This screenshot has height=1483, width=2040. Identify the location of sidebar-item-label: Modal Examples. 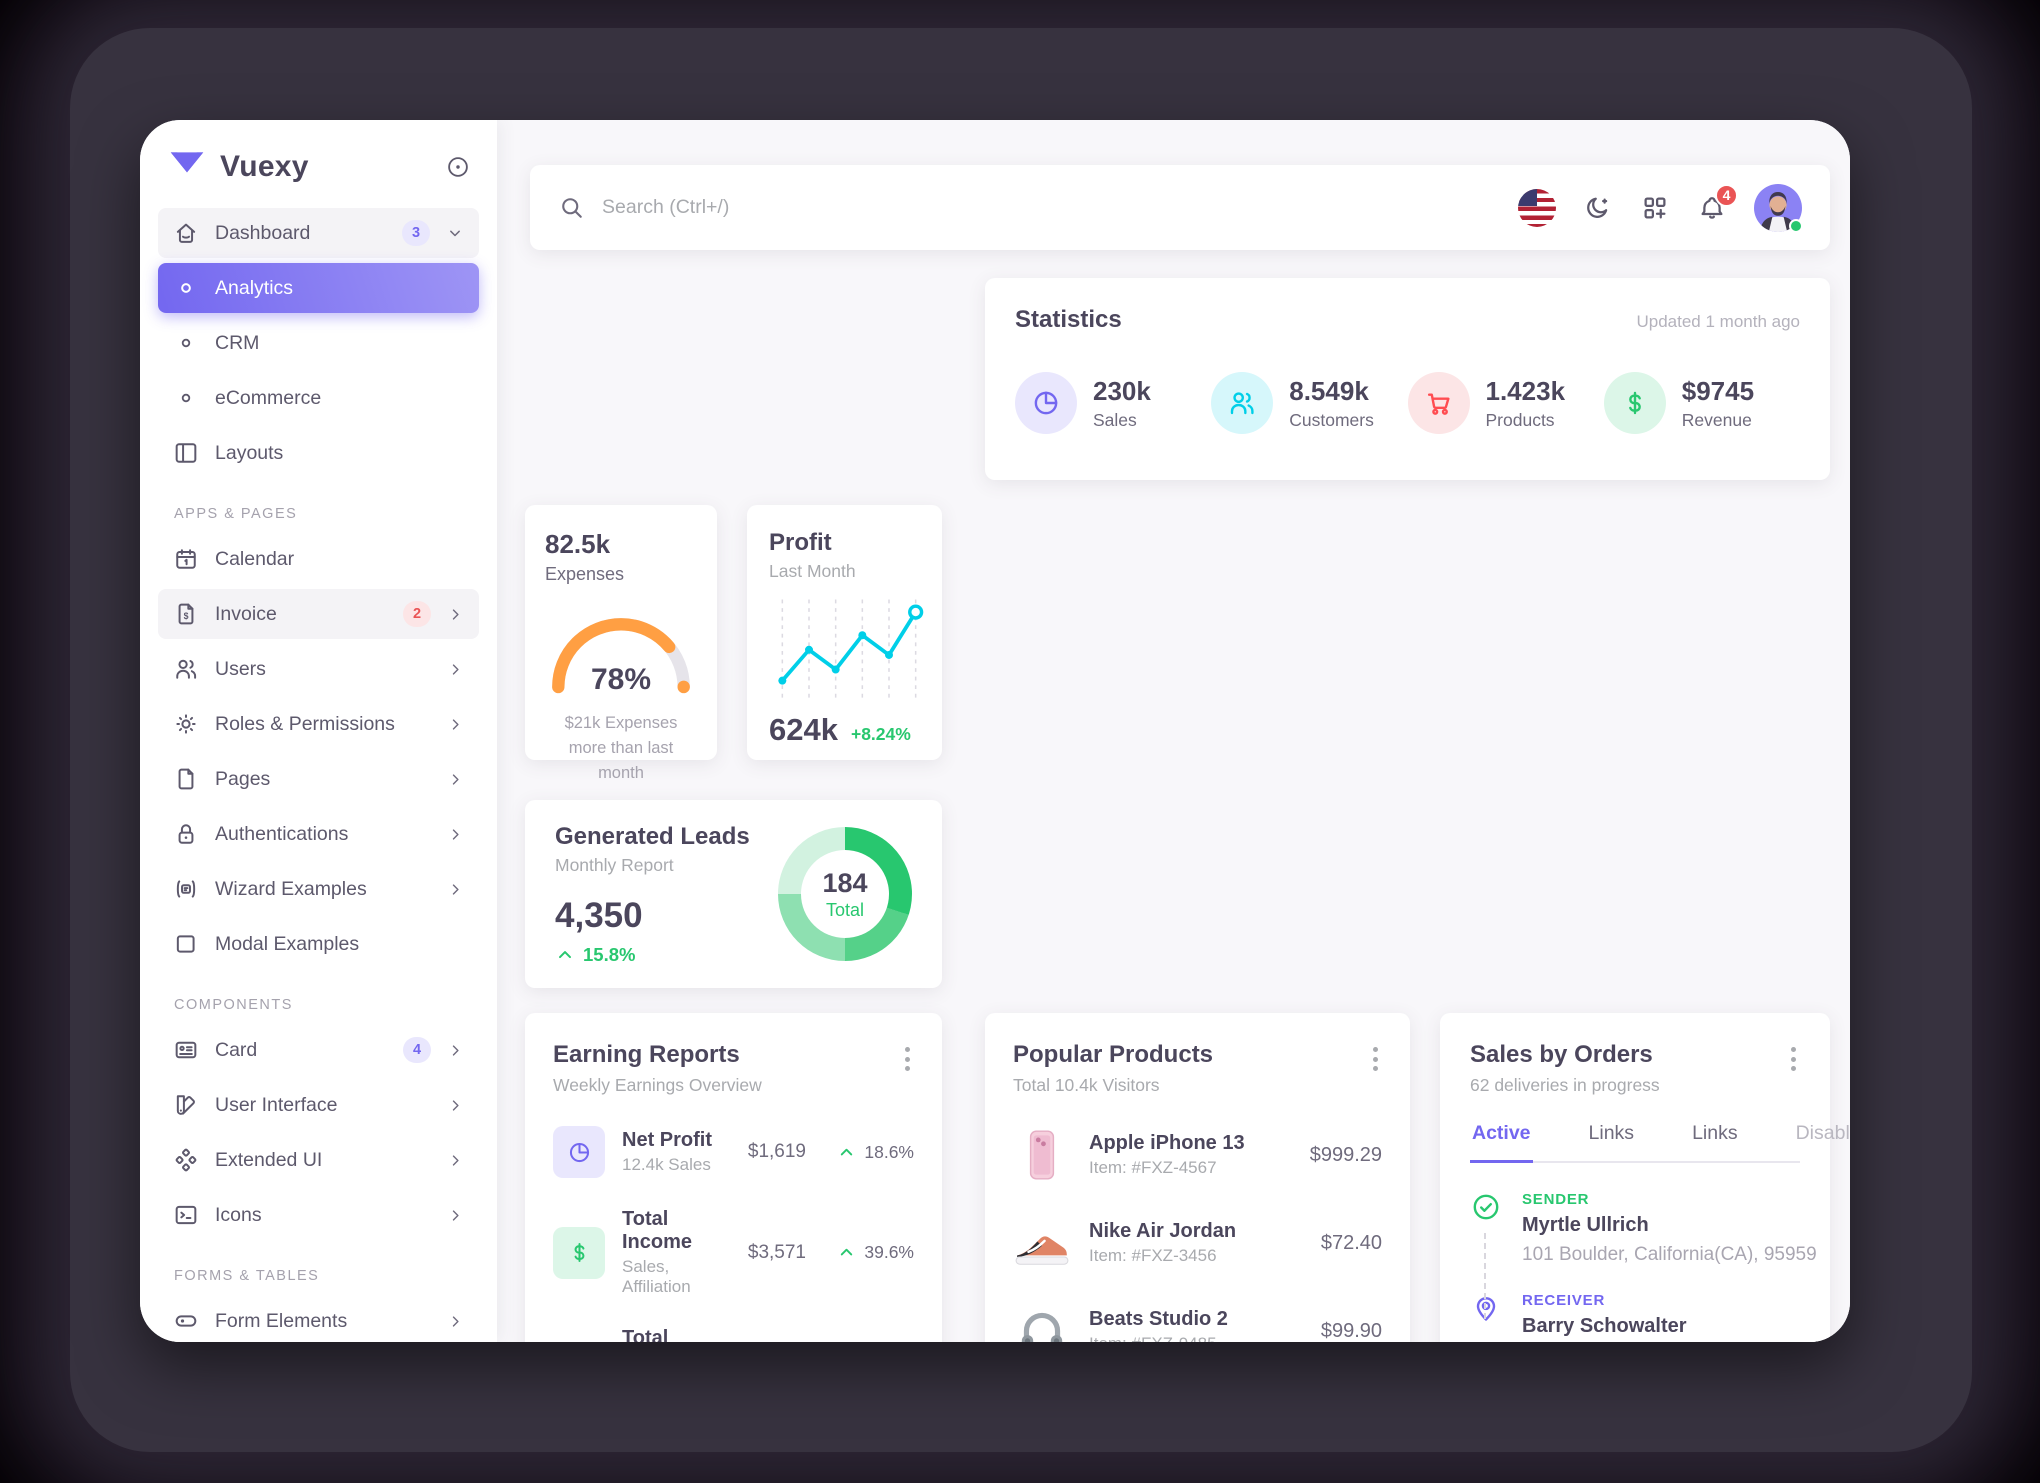
(287, 943).